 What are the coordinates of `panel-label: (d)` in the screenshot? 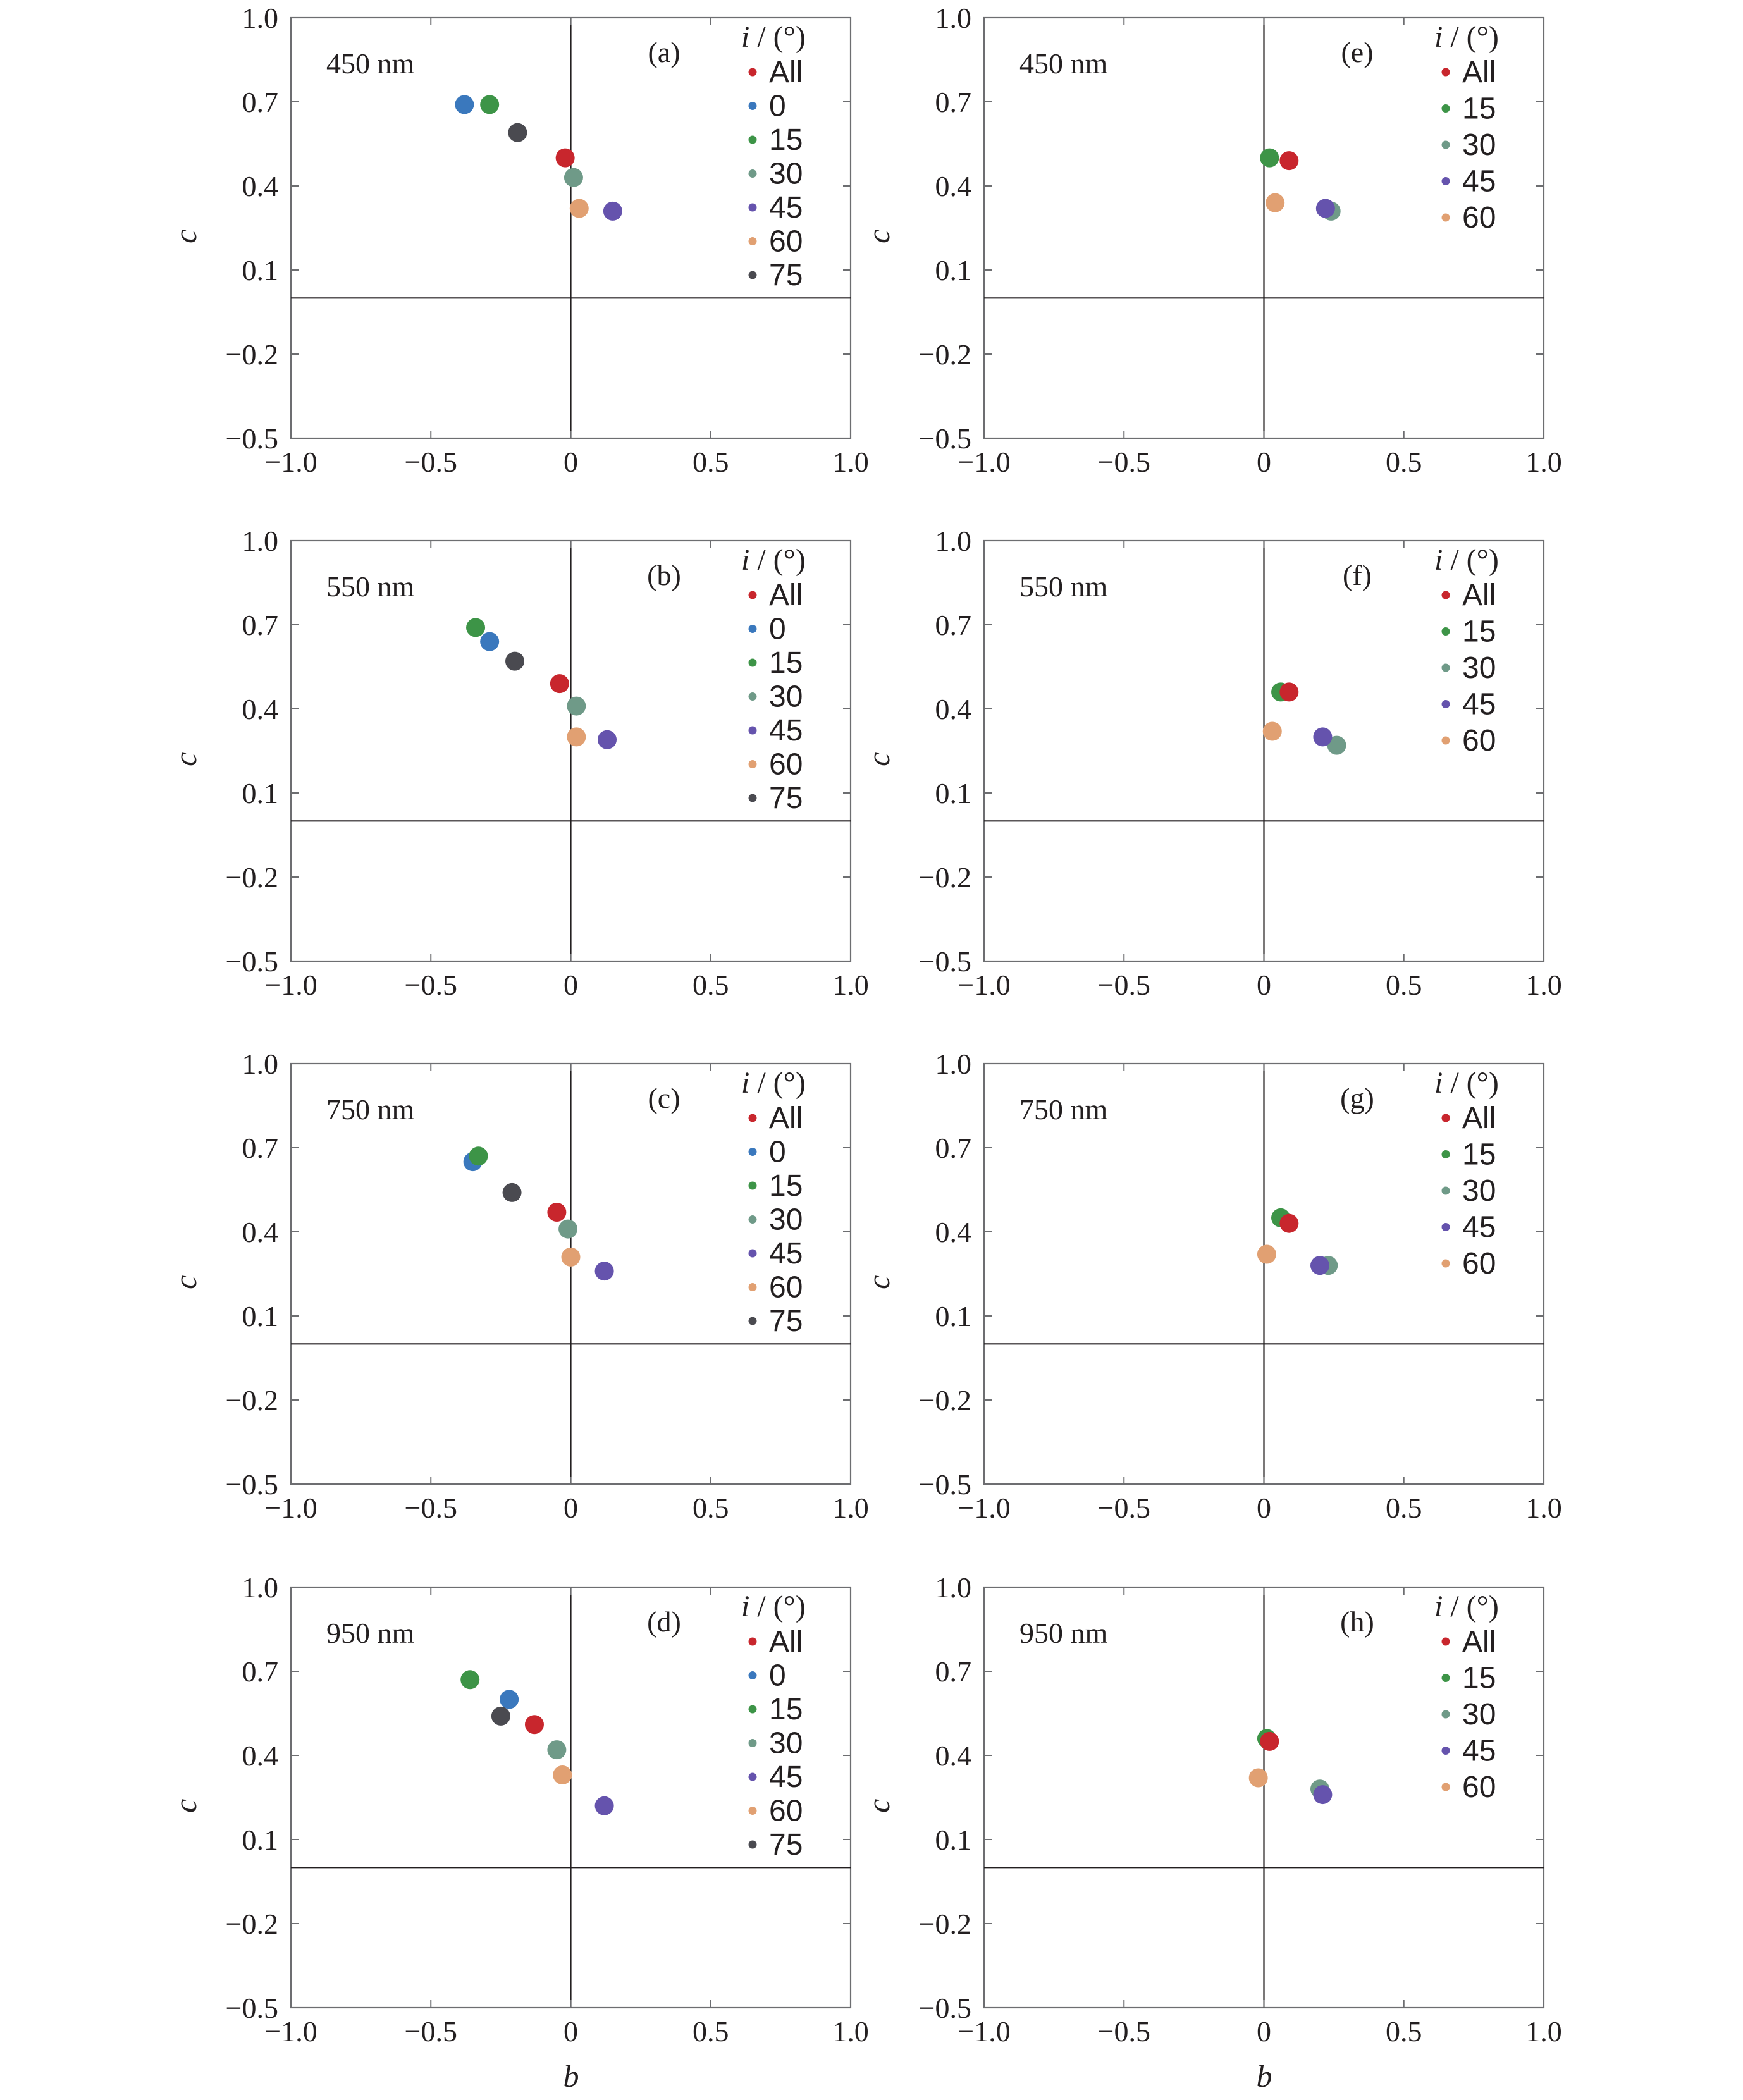 It's located at (664, 1622).